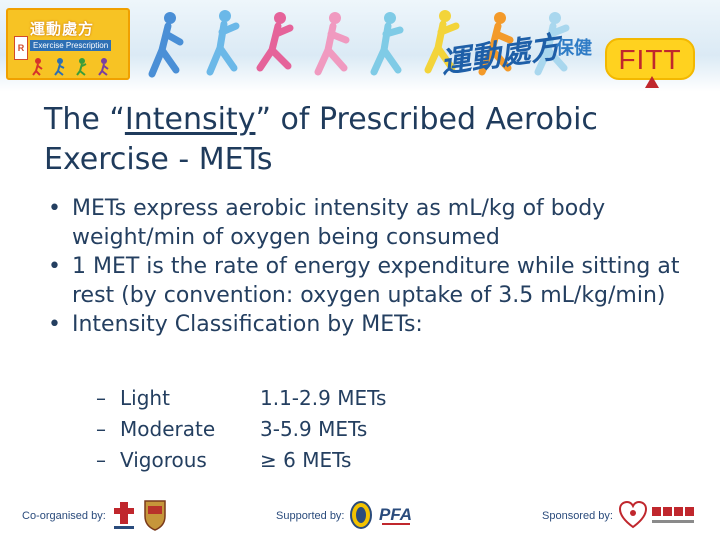 This screenshot has width=720, height=540. What do you see at coordinates (62, 29) in the screenshot?
I see `logo-chinese-text: 運動處方` at bounding box center [62, 29].